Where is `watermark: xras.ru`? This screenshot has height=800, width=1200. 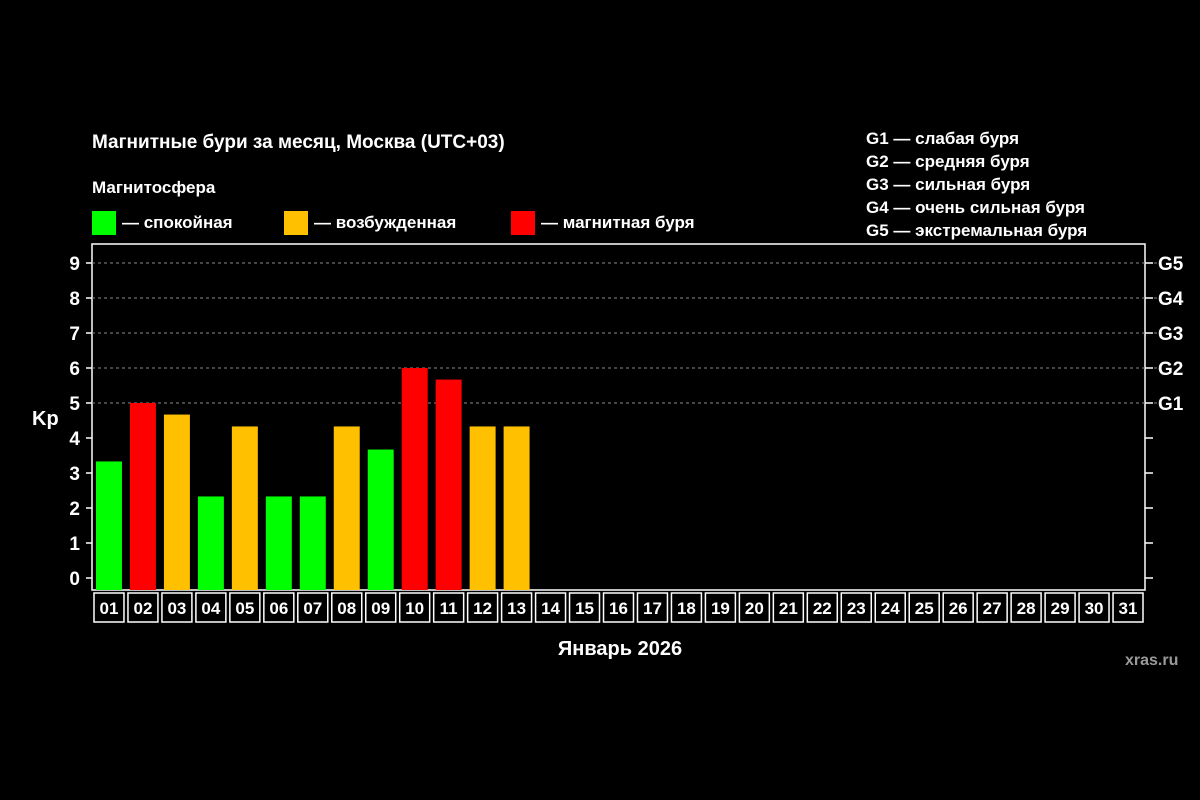 watermark: xras.ru is located at coordinates (1152, 660).